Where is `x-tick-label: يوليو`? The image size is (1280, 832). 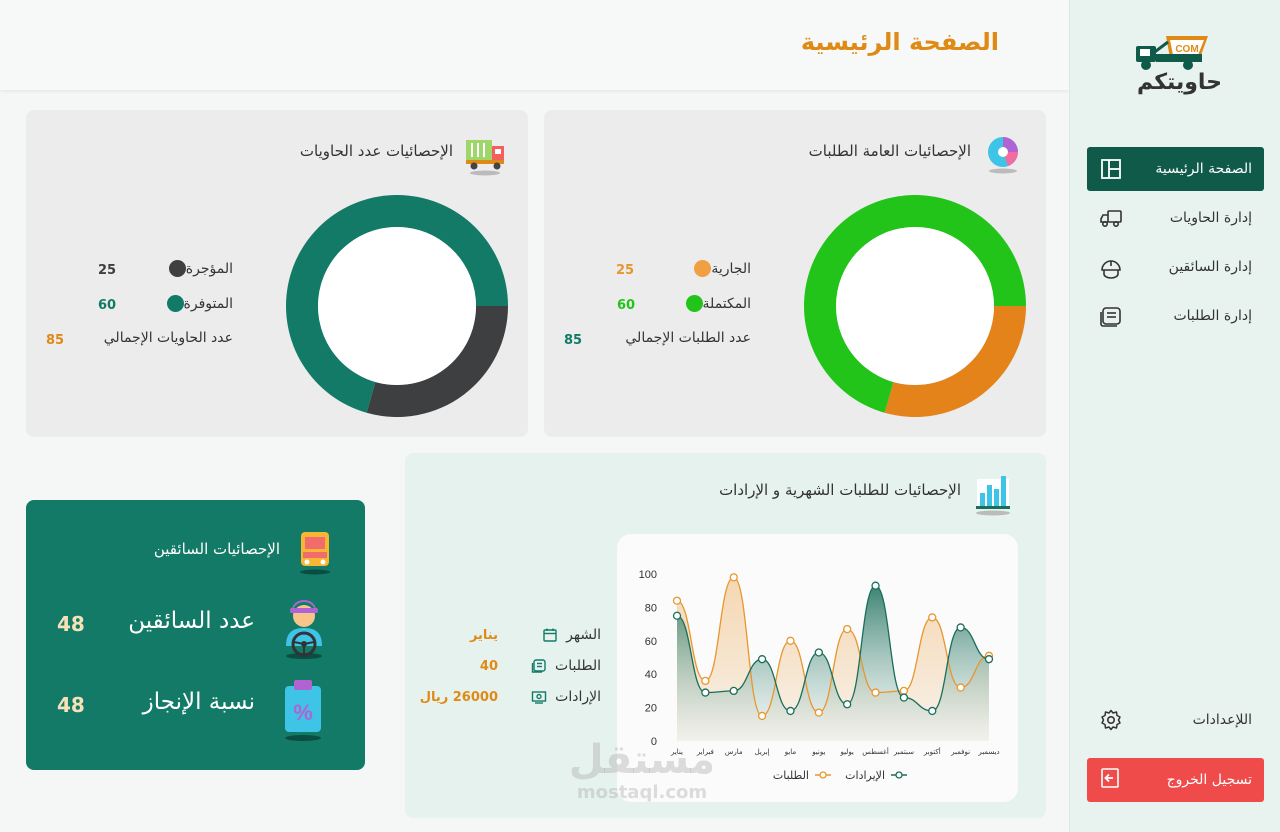
x-tick-label: يوليو is located at coordinates (846, 752).